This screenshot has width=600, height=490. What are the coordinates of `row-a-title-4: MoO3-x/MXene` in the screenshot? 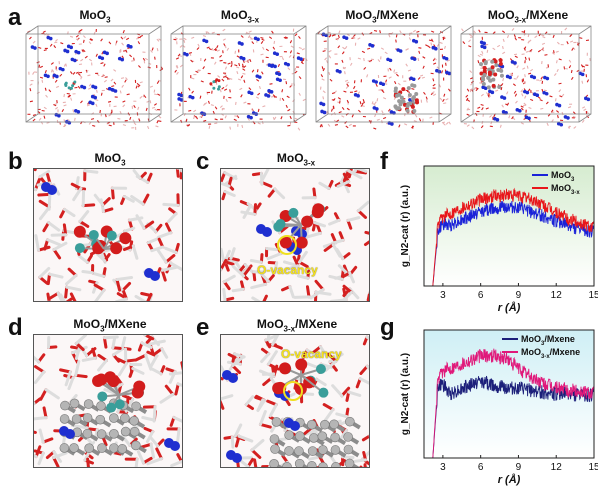 It's located at (528, 16).